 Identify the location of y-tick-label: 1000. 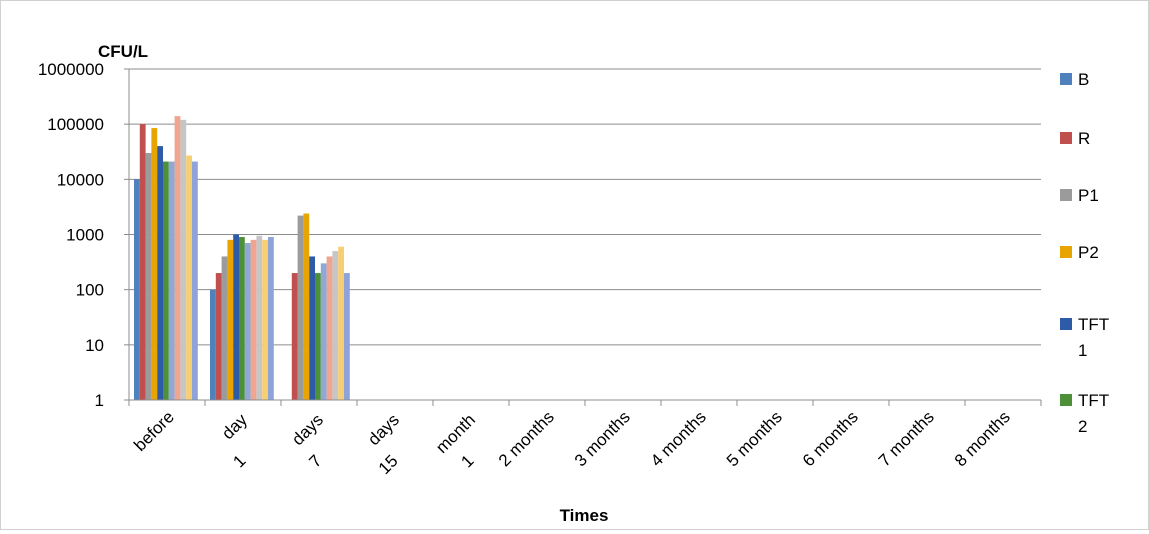
(85, 235).